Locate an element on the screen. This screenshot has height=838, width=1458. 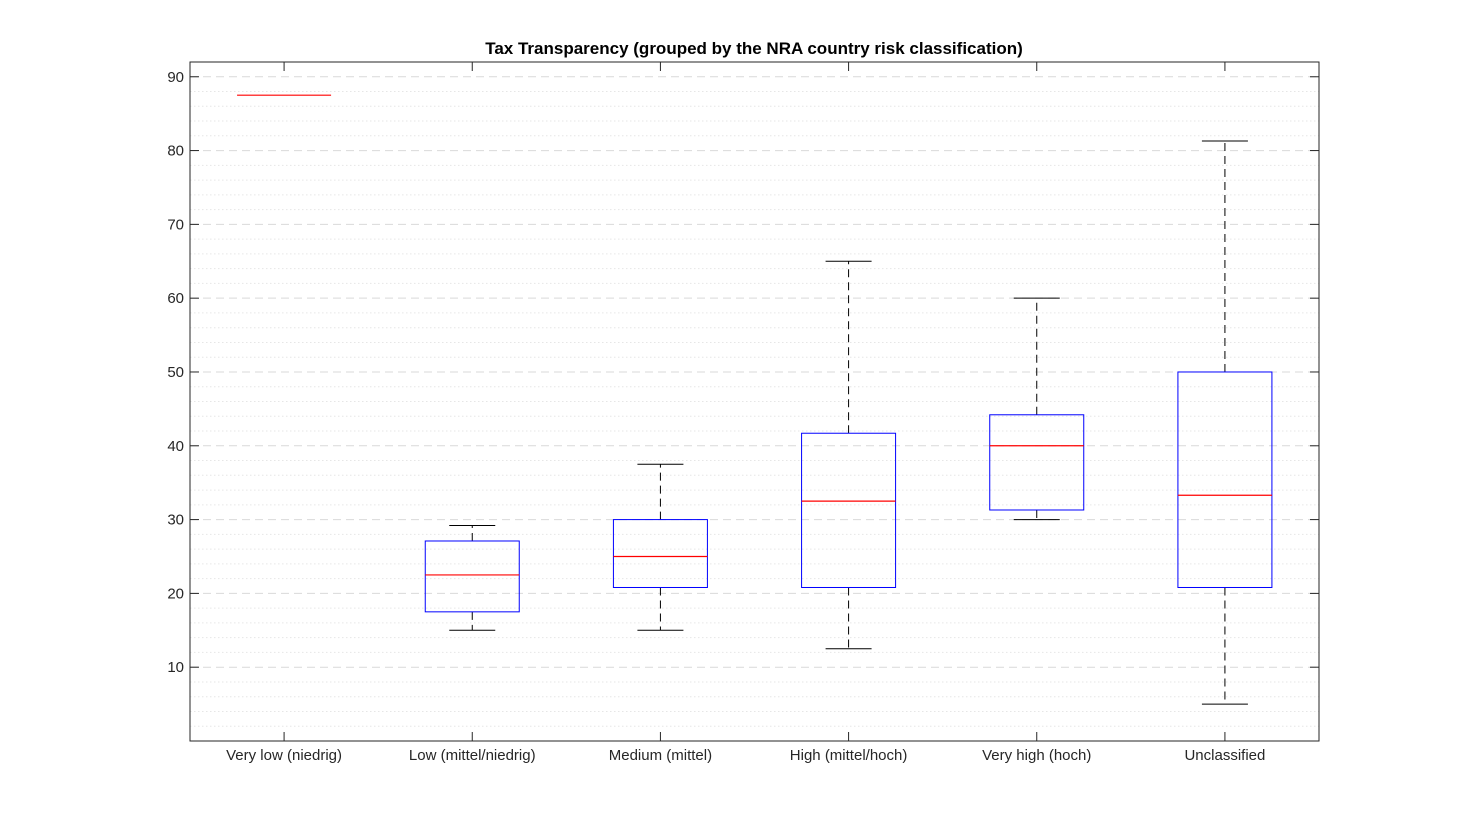
y-tick-label: 70 is located at coordinates (175, 224).